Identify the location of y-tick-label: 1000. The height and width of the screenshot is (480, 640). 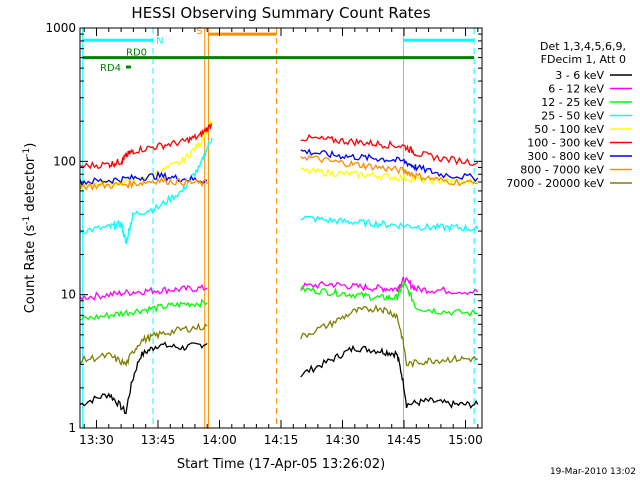
(60, 28).